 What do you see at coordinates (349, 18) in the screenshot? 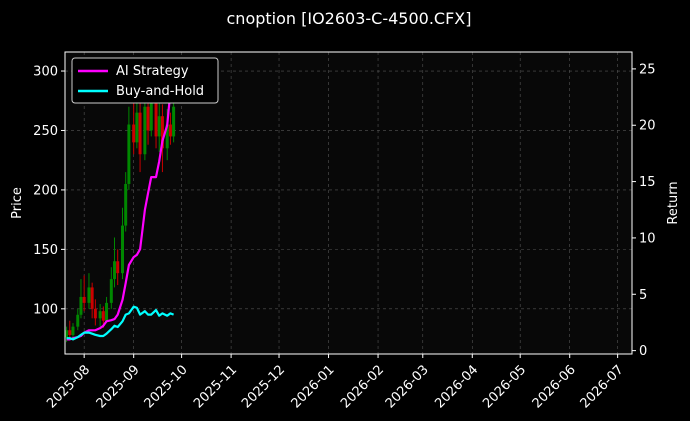
I see `chart-title: cnoption [IO2603-C-4500.CFX]` at bounding box center [349, 18].